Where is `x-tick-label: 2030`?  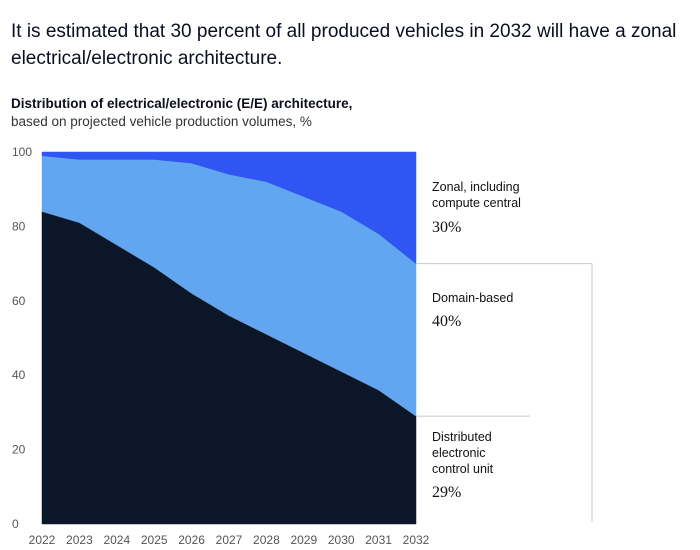 x-tick-label: 2030 is located at coordinates (341, 540).